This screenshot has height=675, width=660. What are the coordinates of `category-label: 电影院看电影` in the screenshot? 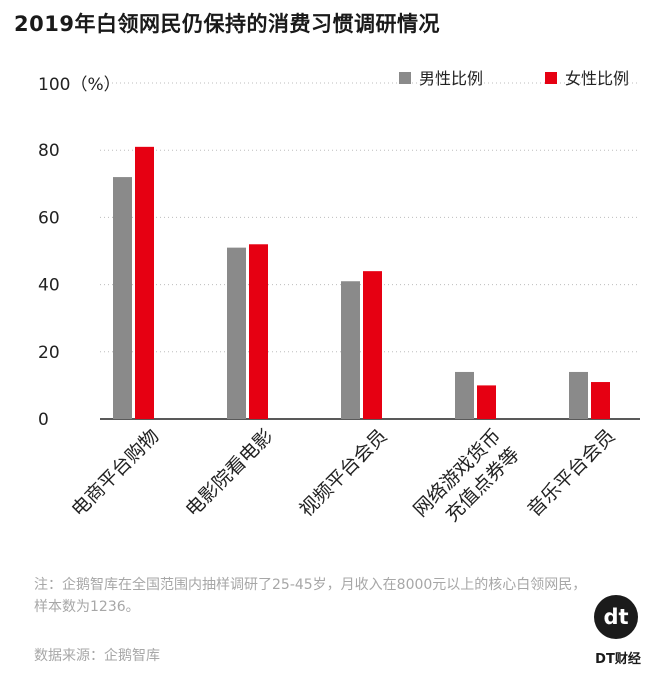 It's located at (229, 473).